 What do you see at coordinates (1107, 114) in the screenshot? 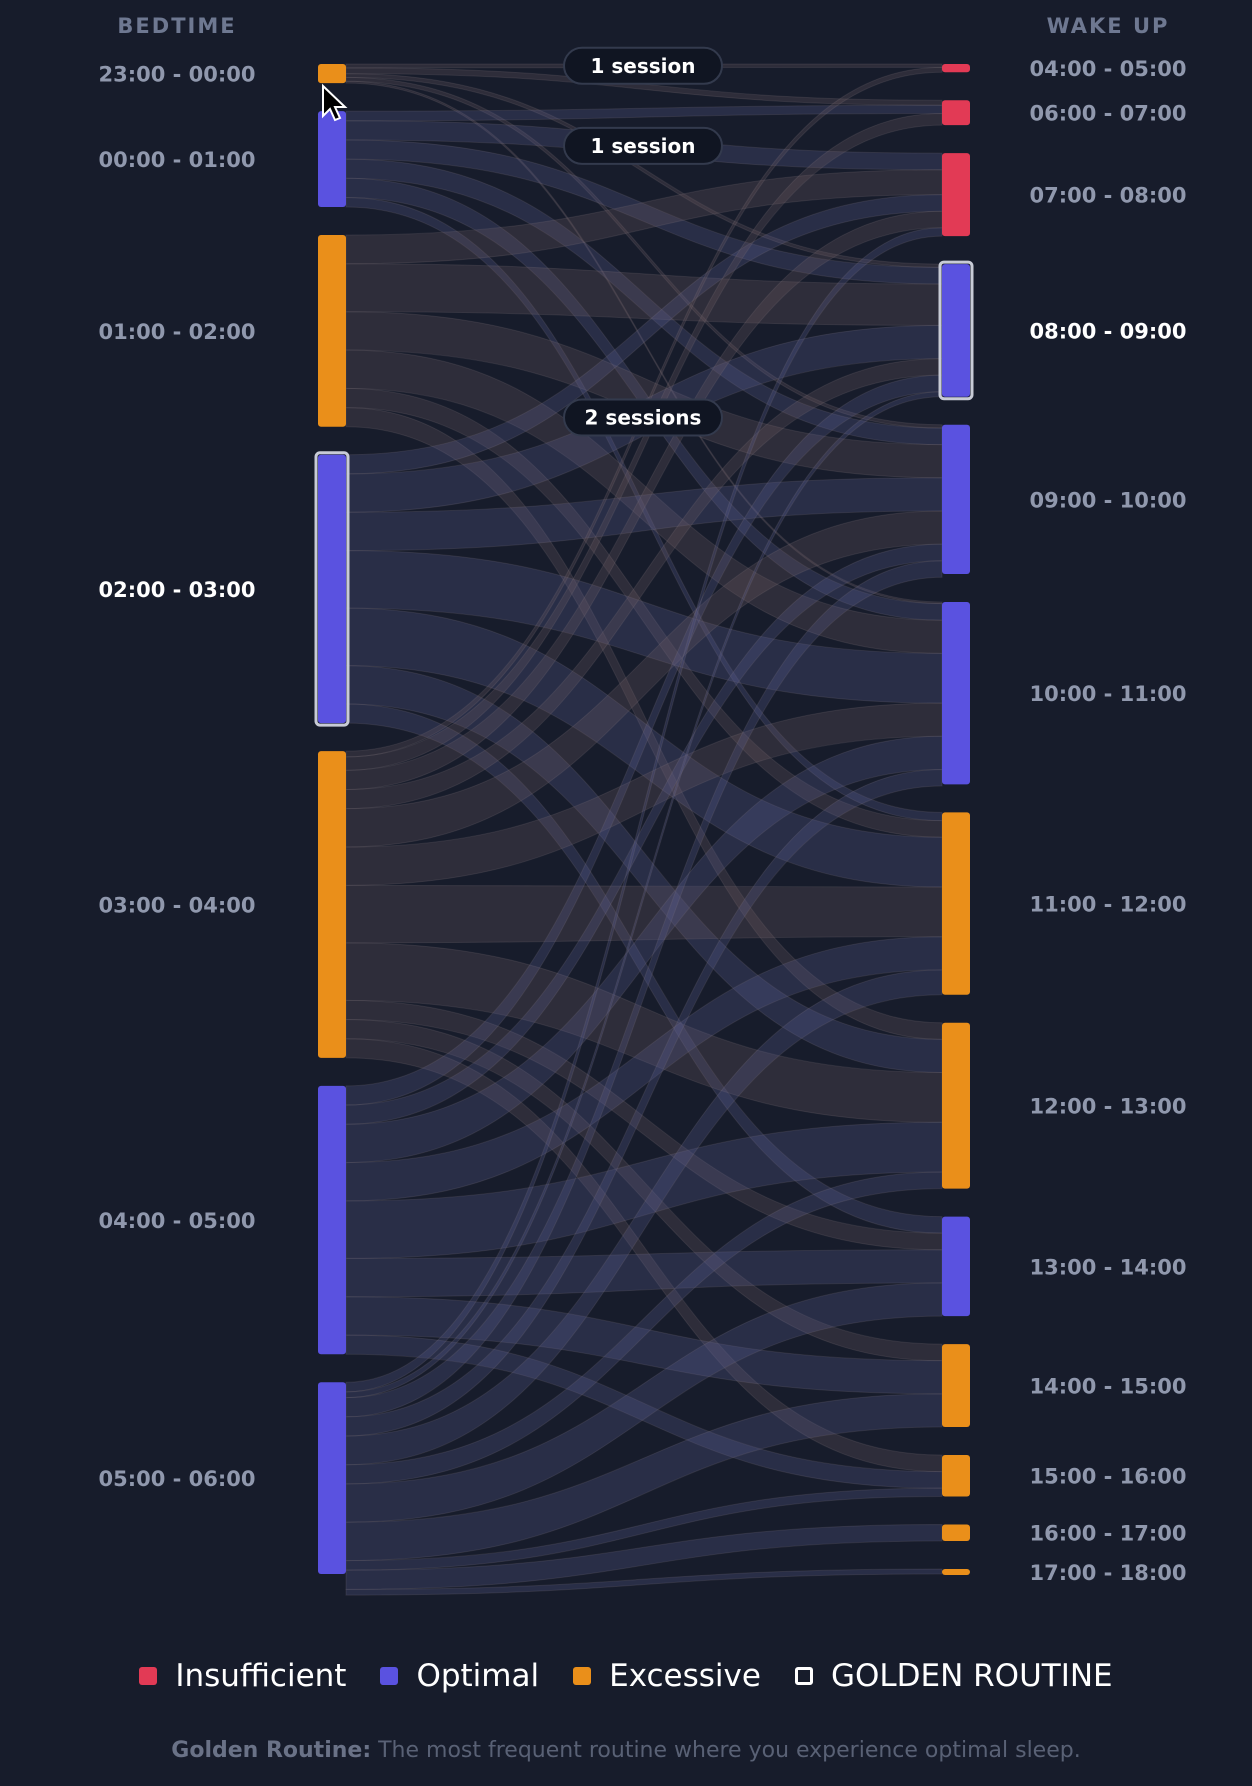
I see `wake-time-label: 06:00 - 07:00` at bounding box center [1107, 114].